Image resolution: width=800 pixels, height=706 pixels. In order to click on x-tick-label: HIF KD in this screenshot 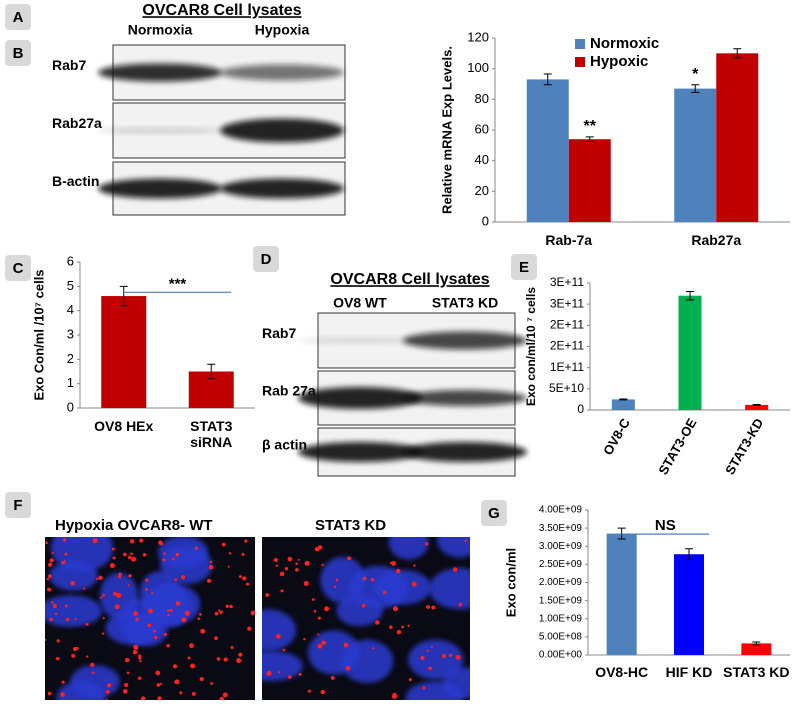, I will do `click(689, 672)`.